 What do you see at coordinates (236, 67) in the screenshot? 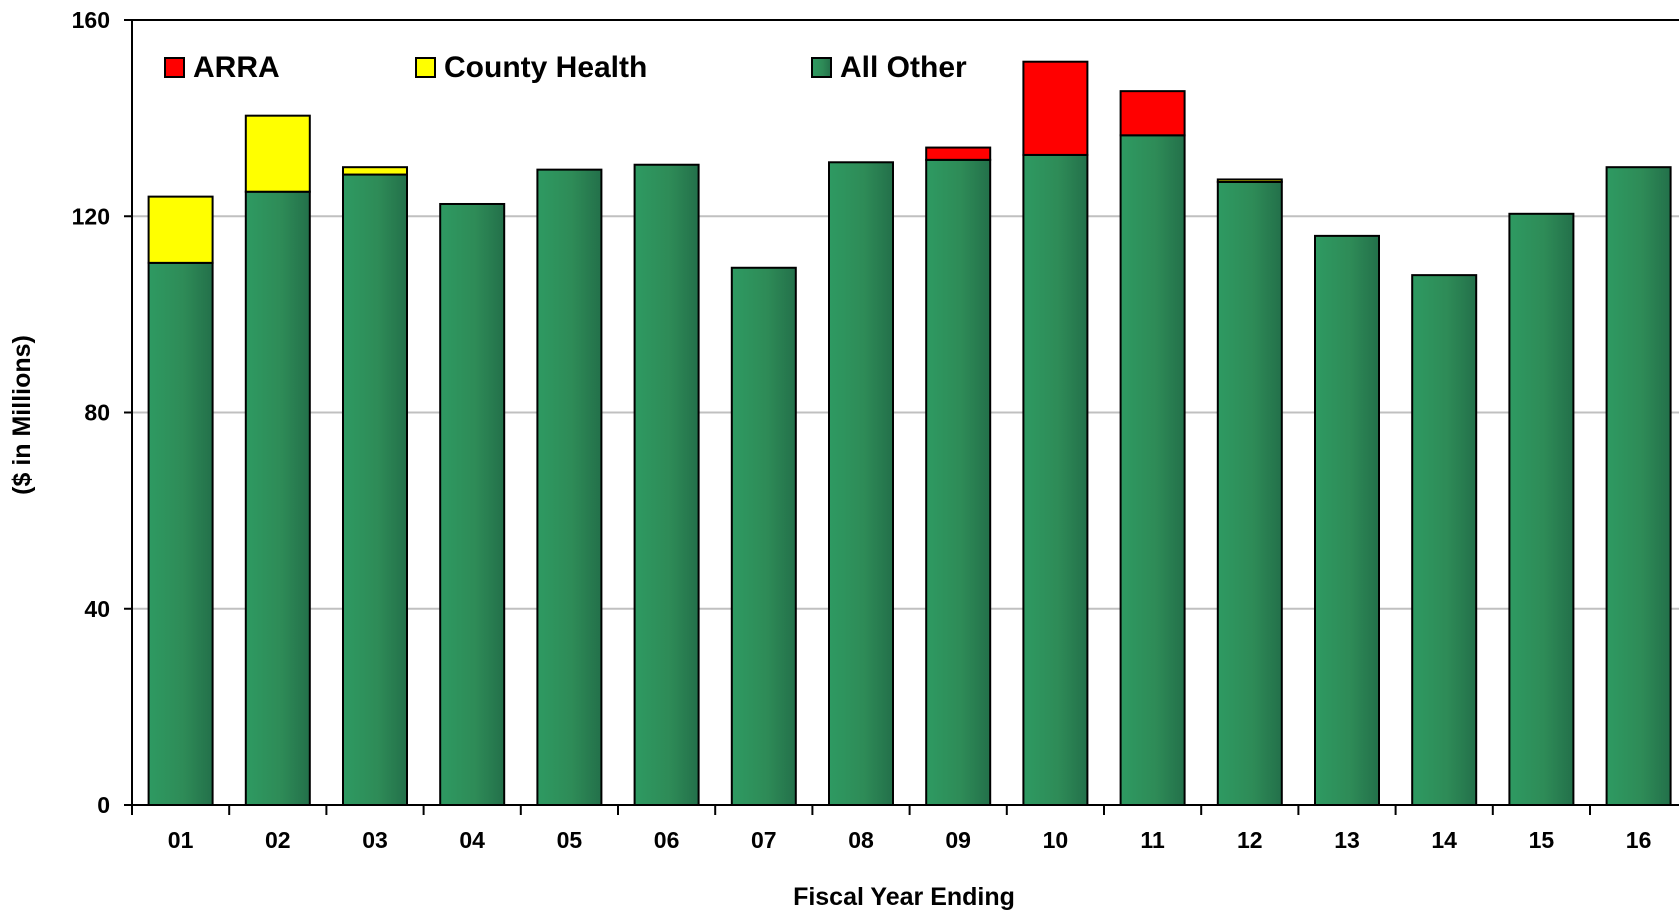
I see `legend-label-arra: ARRA` at bounding box center [236, 67].